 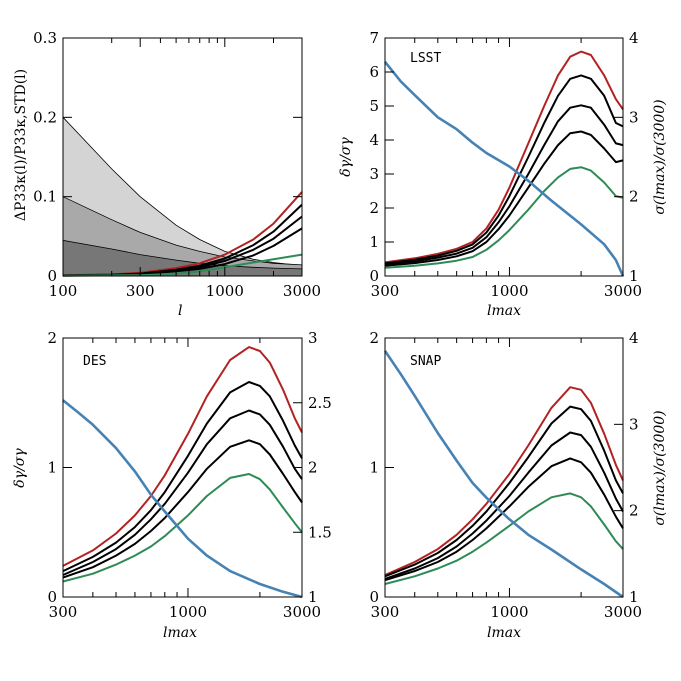 What do you see at coordinates (45, 197) in the screenshot?
I see `y-tick-label: 0.1` at bounding box center [45, 197].